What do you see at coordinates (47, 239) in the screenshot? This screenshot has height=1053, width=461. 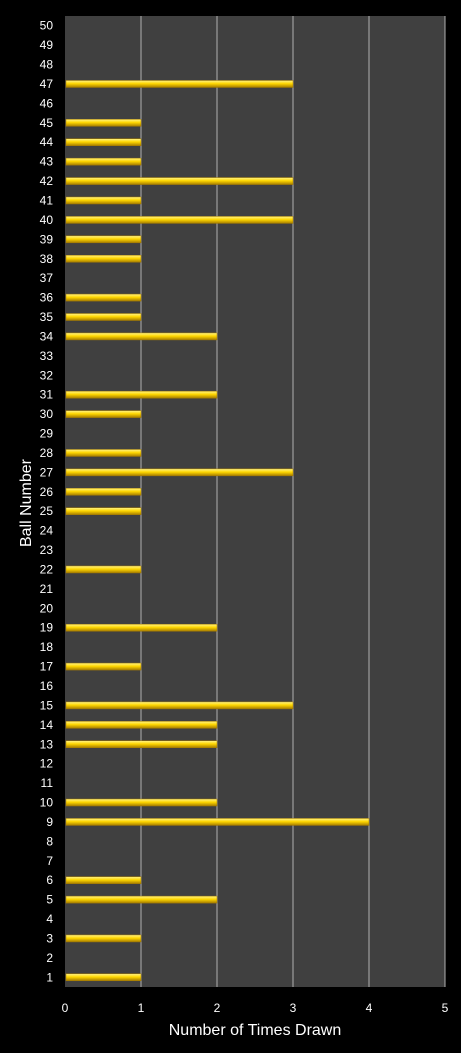 I see `y-tick-label: 39` at bounding box center [47, 239].